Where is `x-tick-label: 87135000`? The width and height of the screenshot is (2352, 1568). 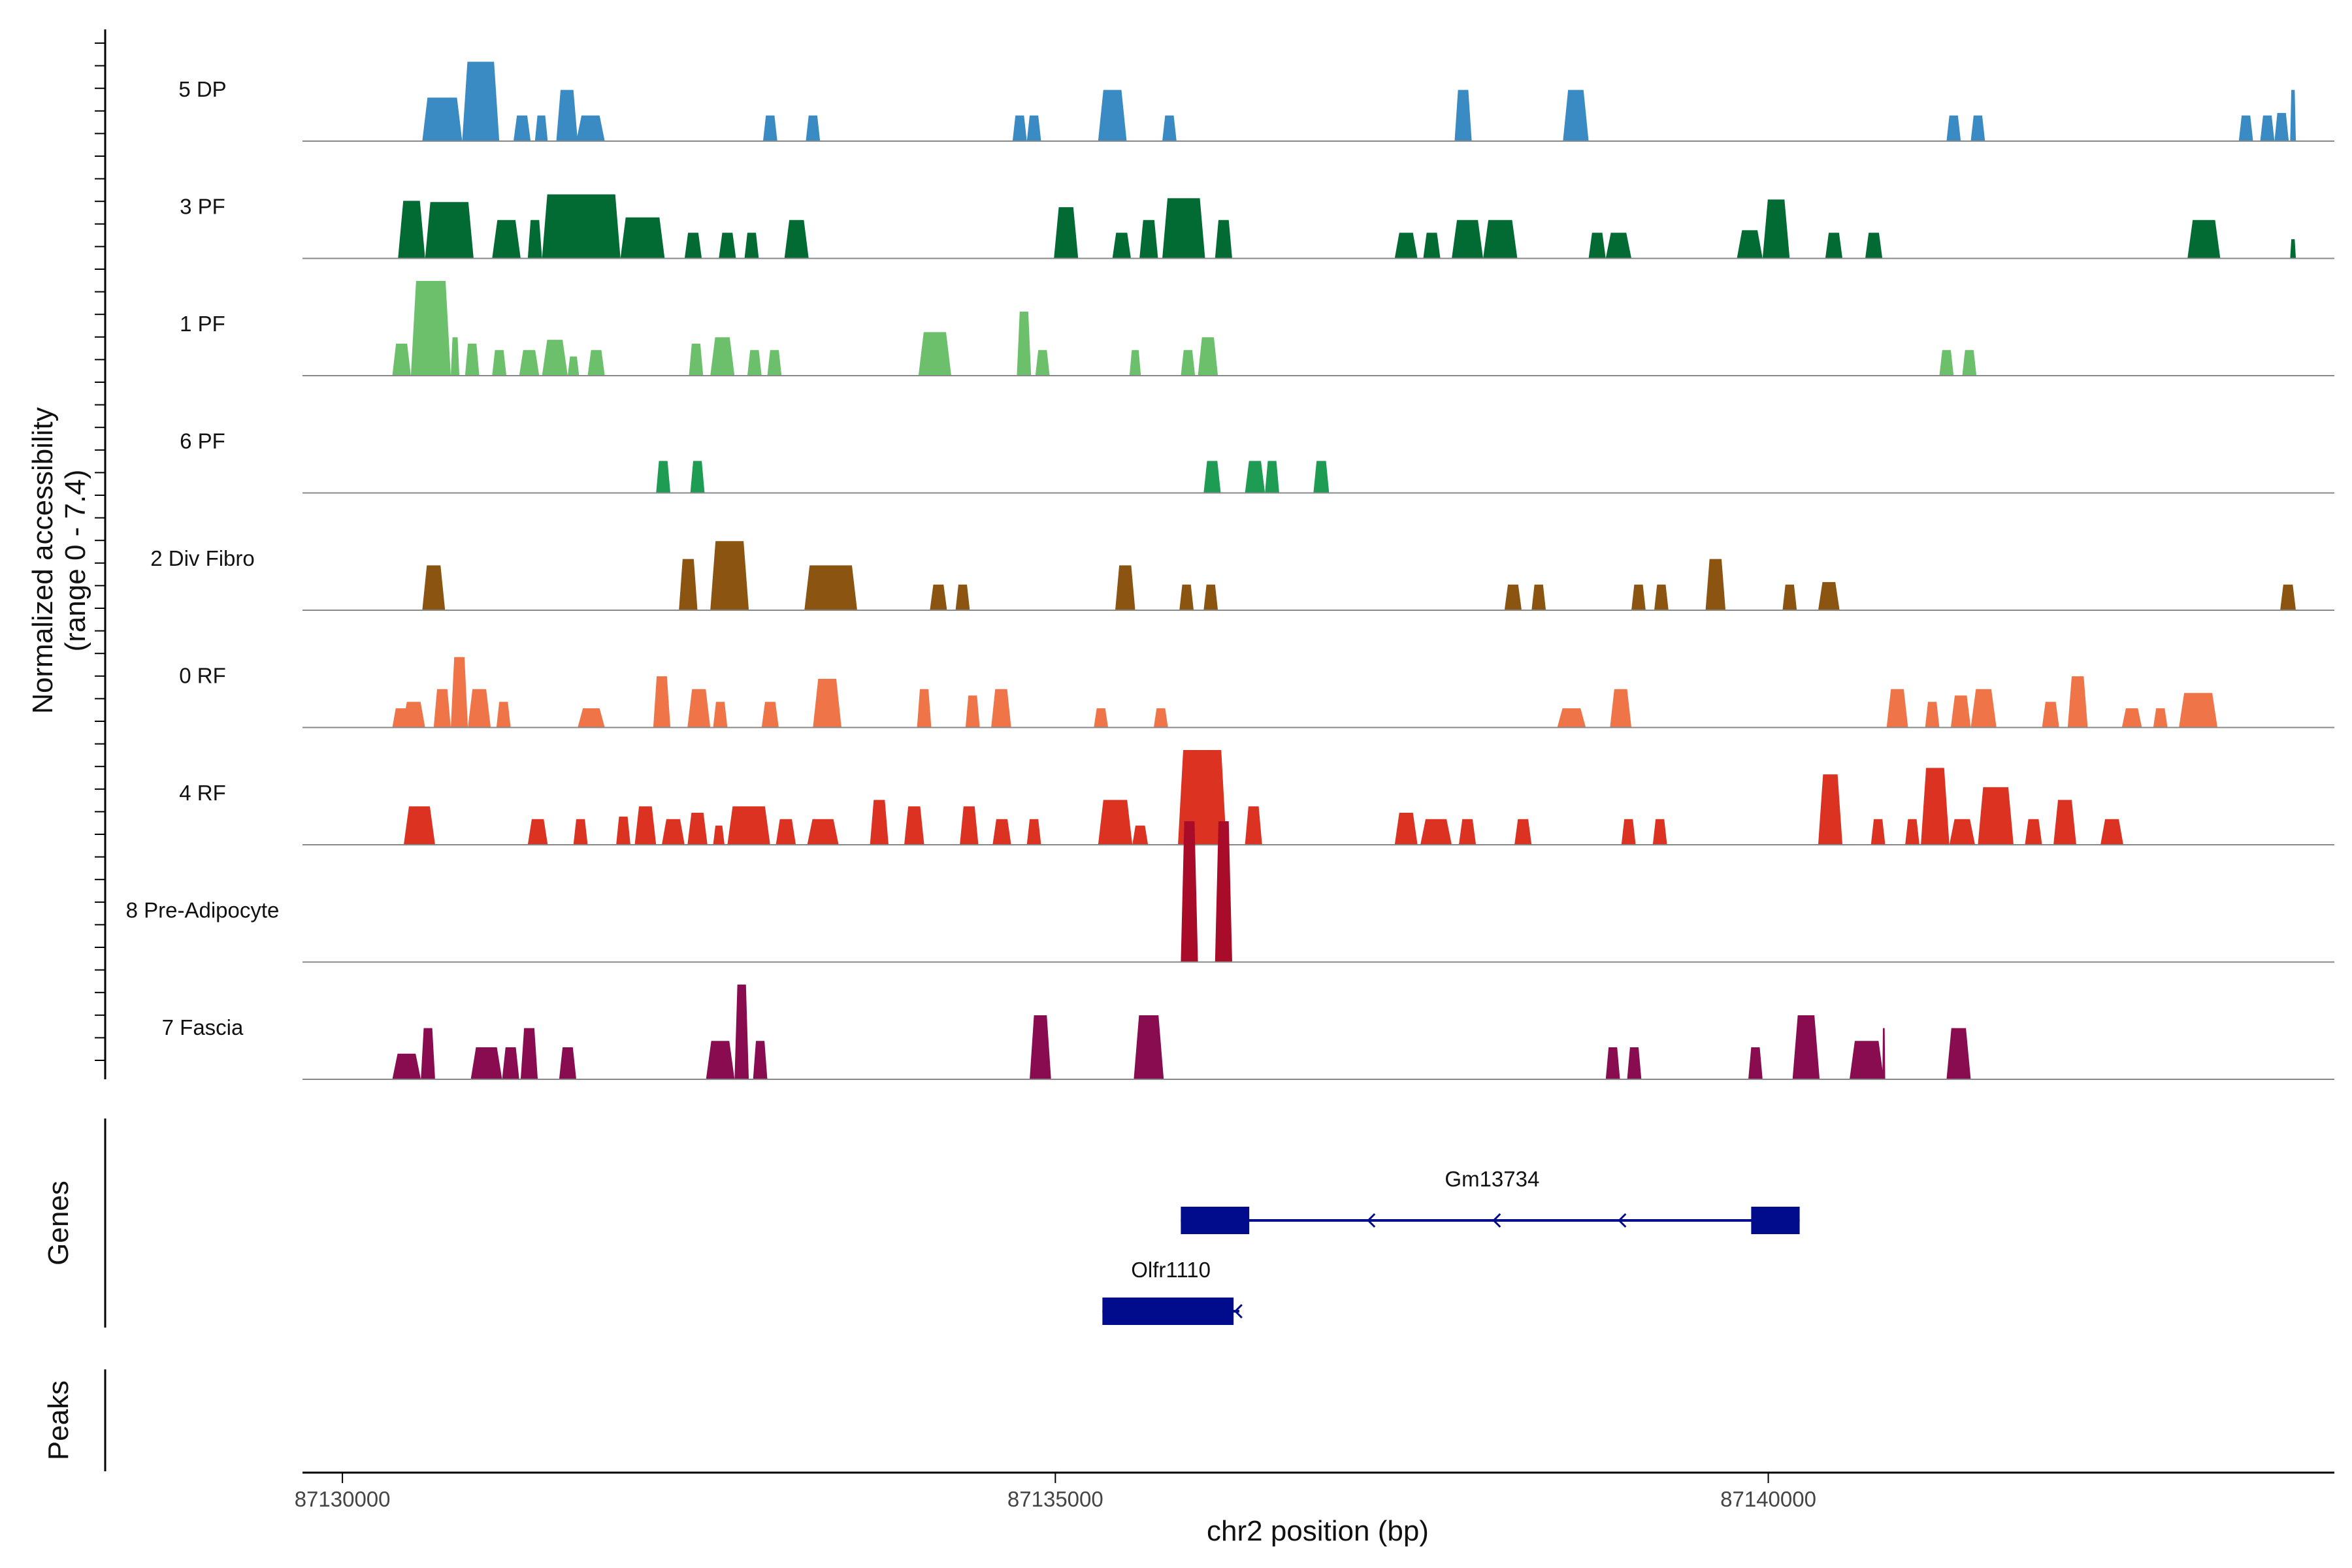 x-tick-label: 87135000 is located at coordinates (1055, 1499).